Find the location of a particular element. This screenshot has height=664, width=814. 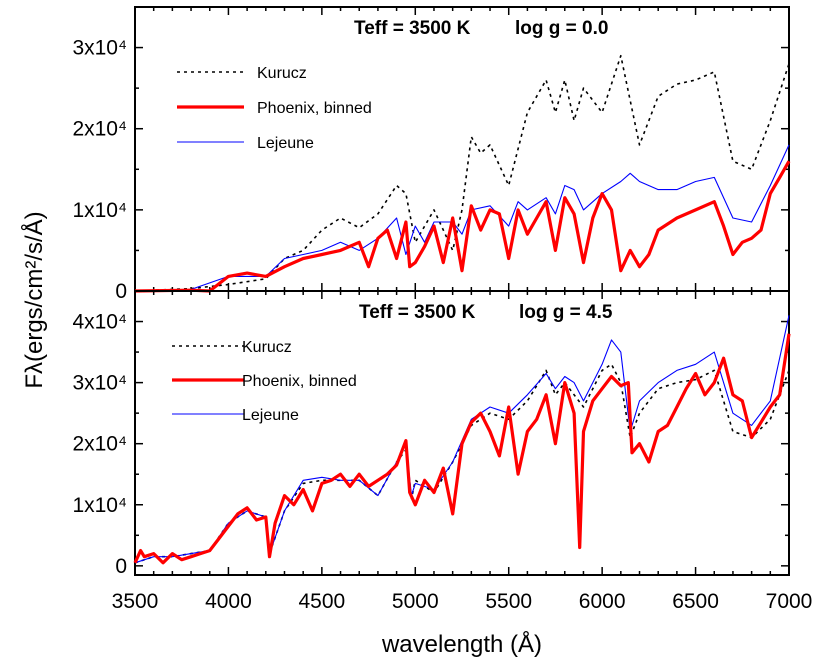

x-tick-label: 4000 is located at coordinates (228, 601).